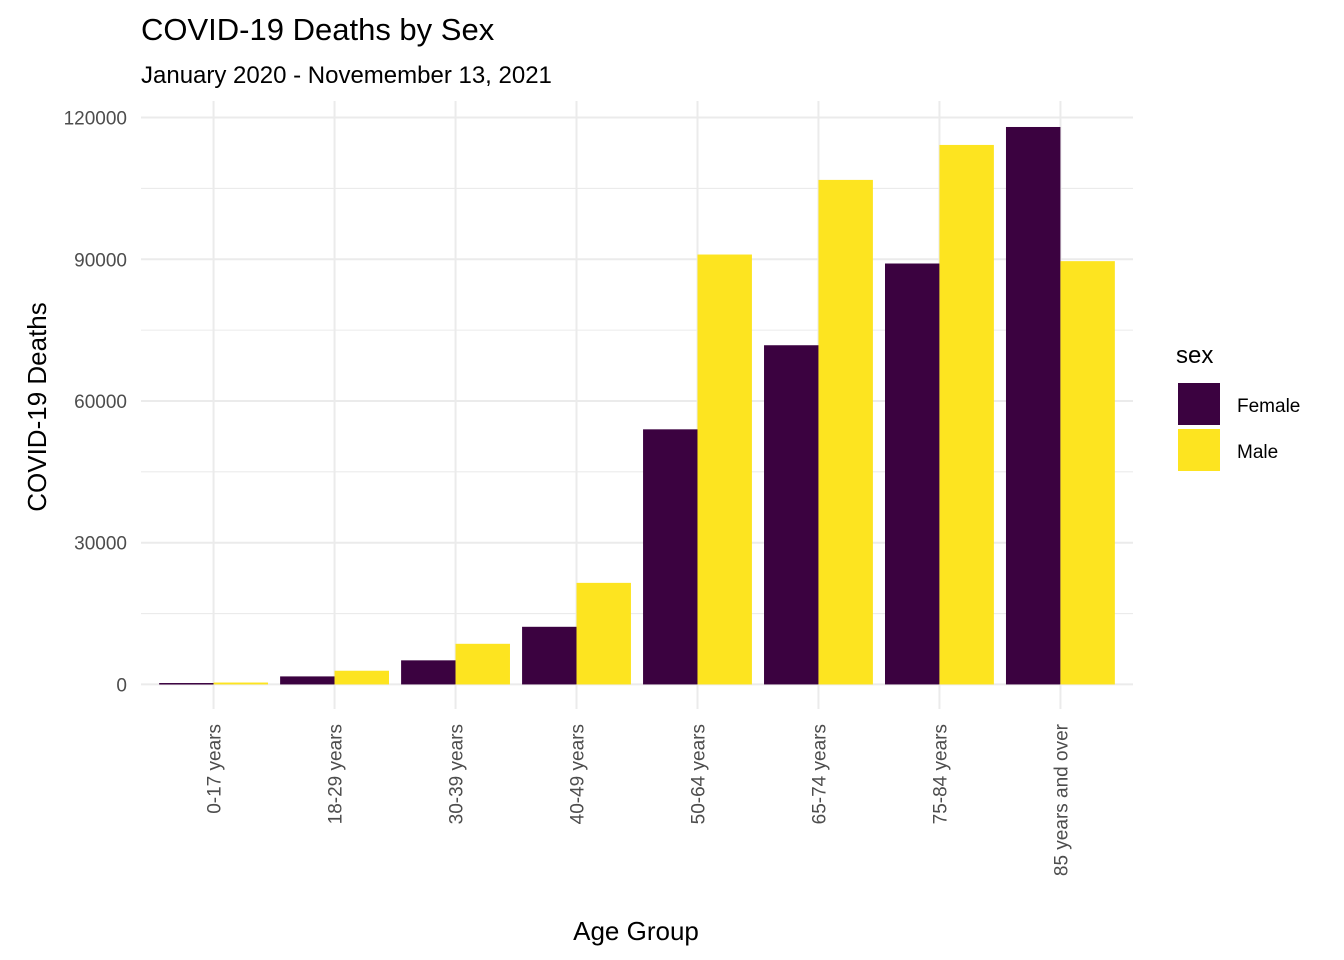 The image size is (1344, 960). Describe the element at coordinates (100, 402) in the screenshot. I see `y-tick-label: 60000` at that location.